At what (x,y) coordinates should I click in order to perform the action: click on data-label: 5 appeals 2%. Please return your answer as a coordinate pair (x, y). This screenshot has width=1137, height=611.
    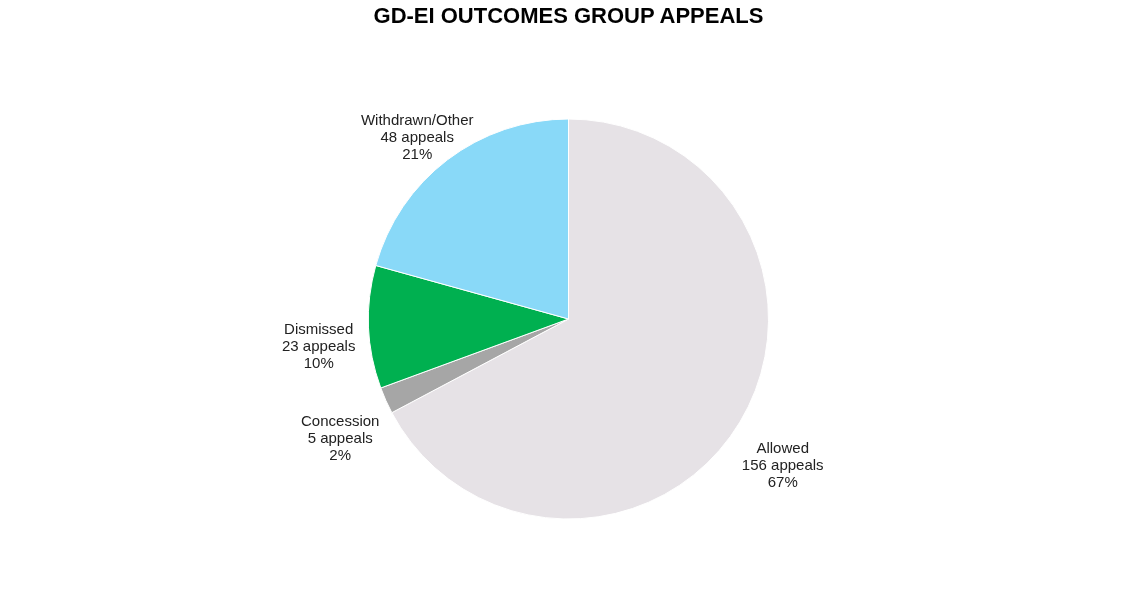
    Looking at the image, I should click on (340, 445).